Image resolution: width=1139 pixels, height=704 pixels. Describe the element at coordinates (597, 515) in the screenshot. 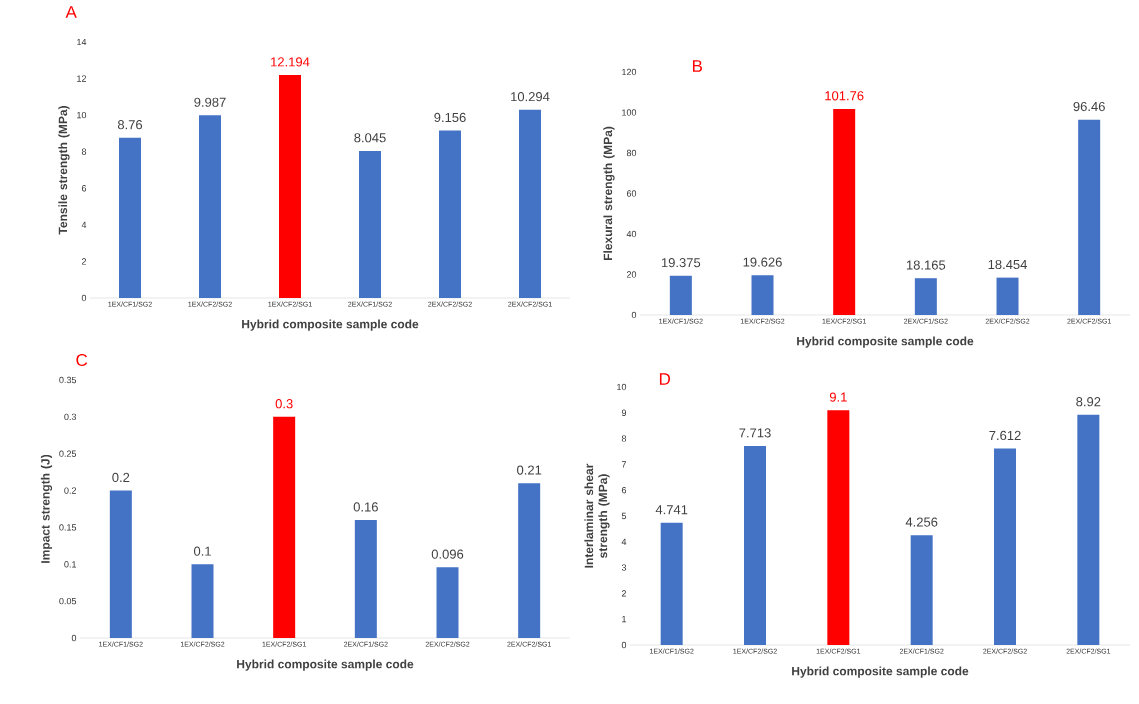

I see `y-axis-title: Interlaminar shear strength (MPa)` at that location.